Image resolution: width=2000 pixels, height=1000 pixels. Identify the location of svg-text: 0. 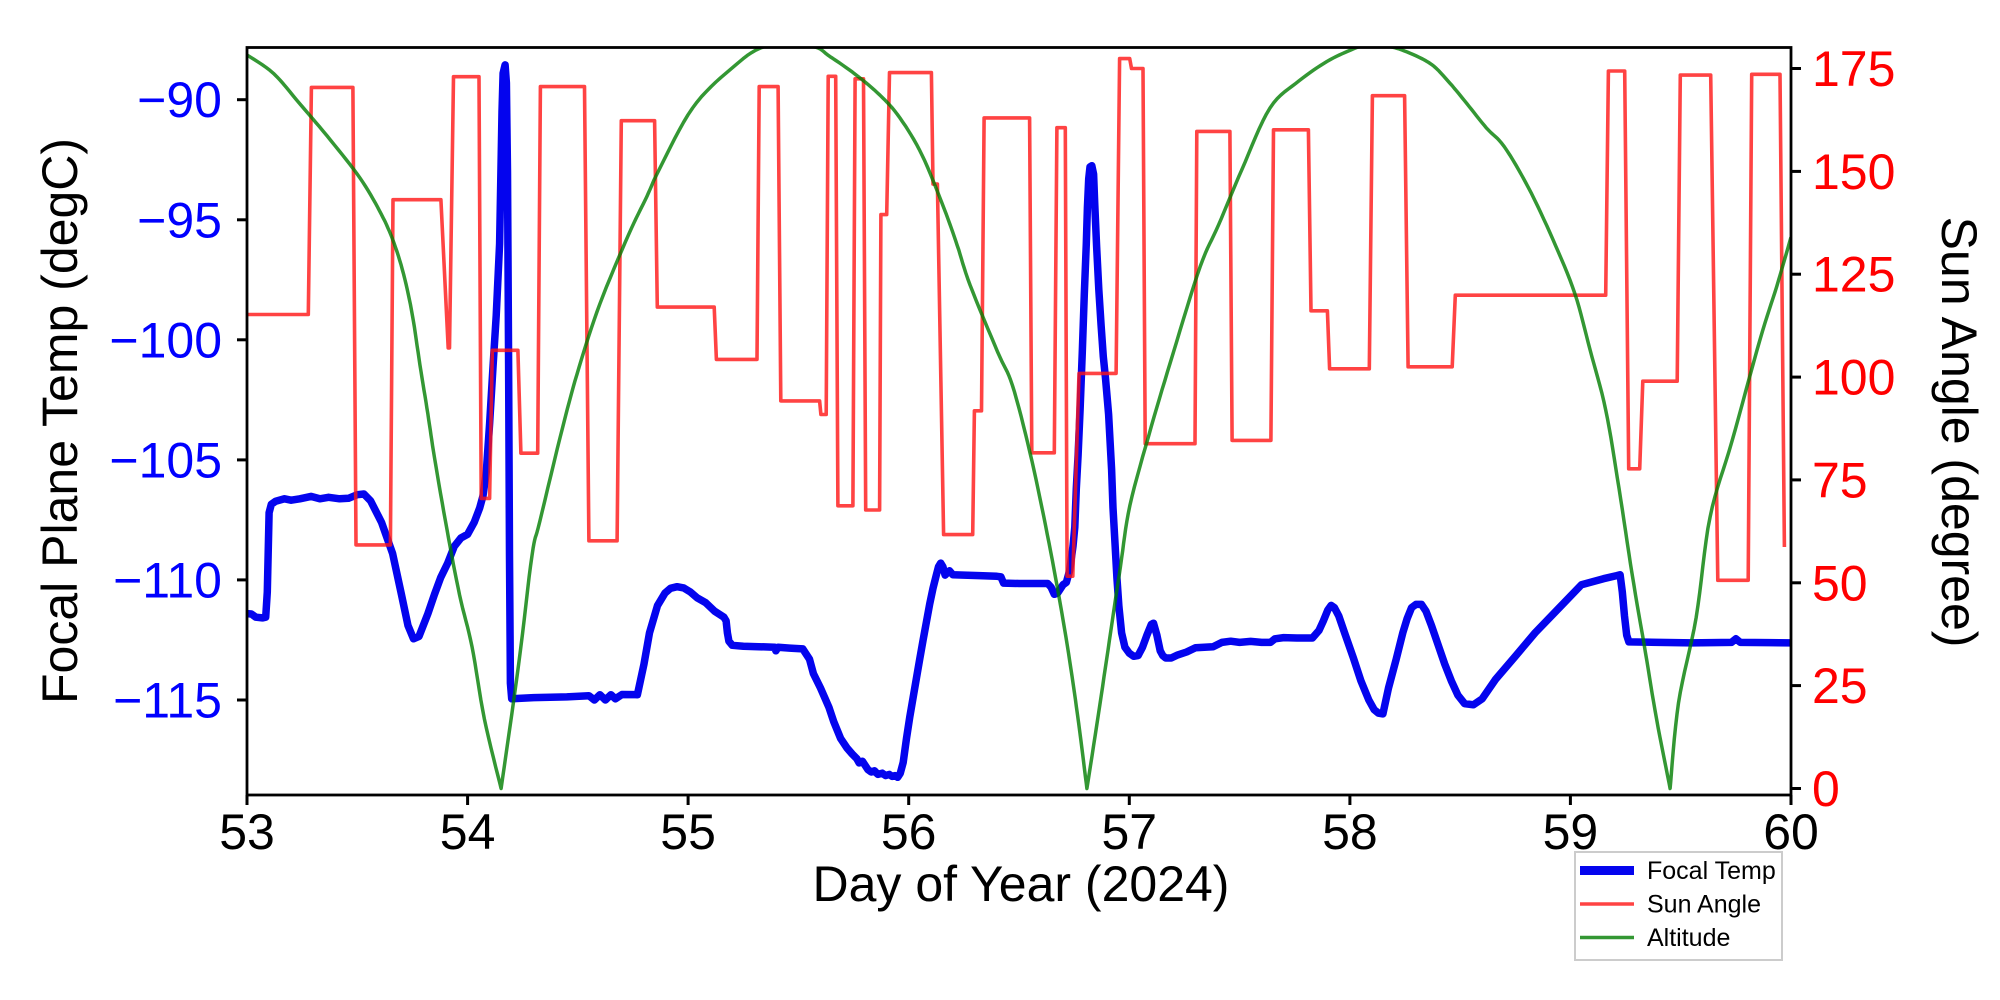
(1826, 789).